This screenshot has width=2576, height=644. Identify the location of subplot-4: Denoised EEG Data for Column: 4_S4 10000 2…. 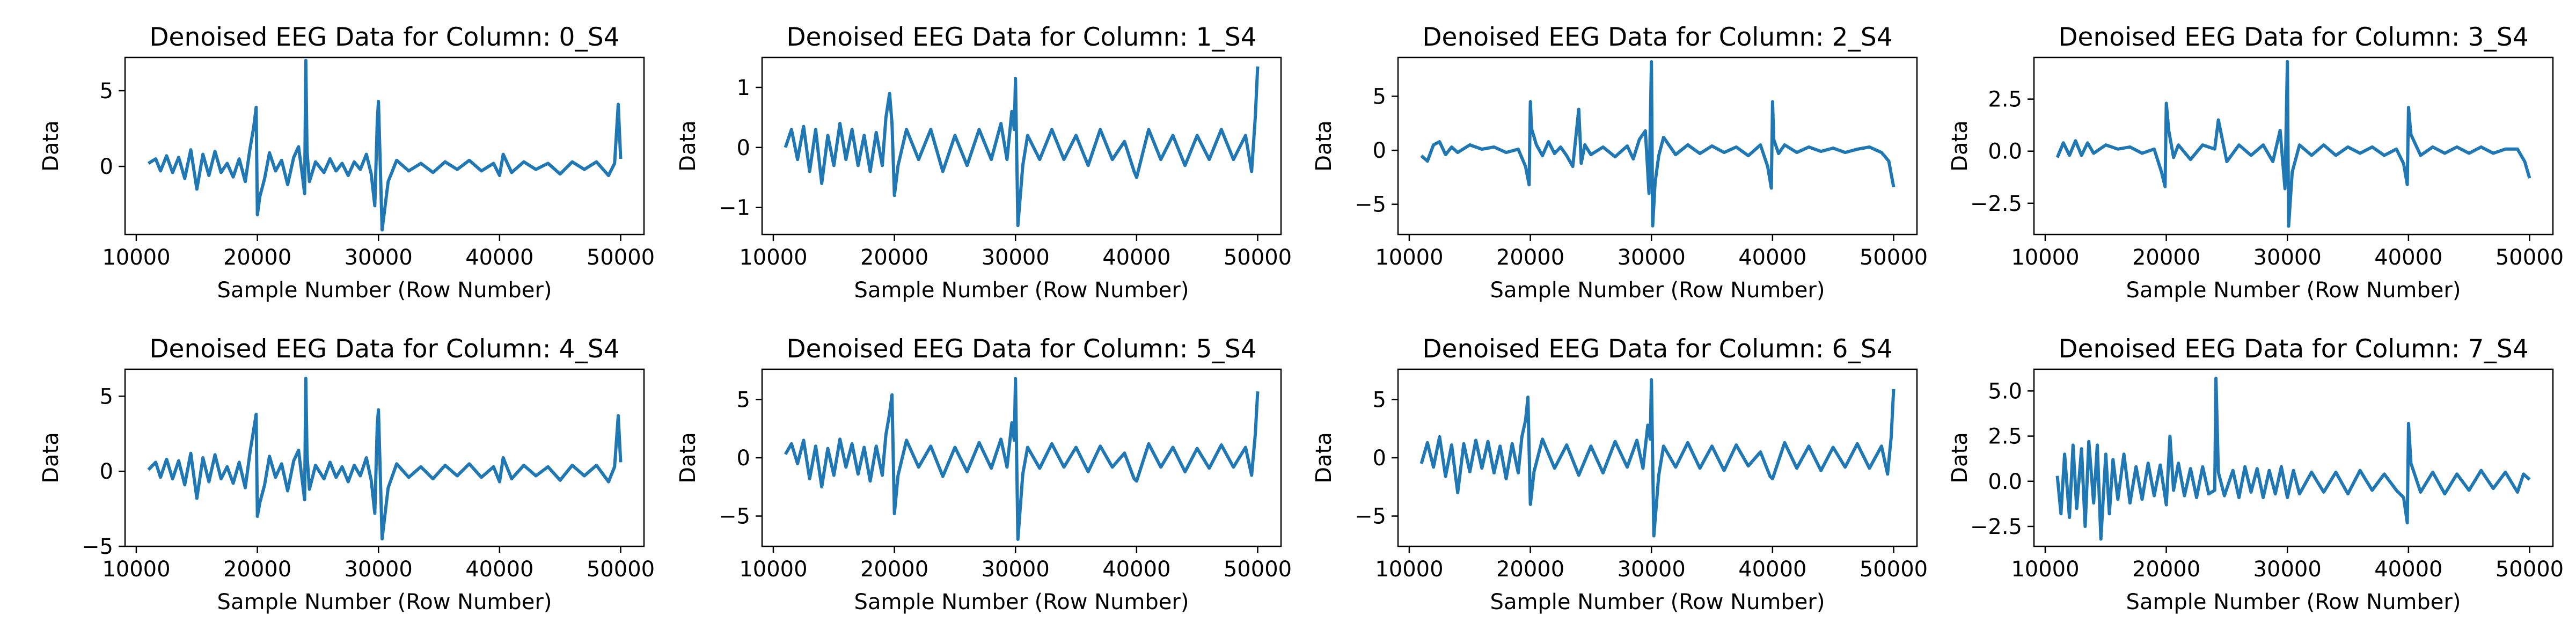
(347, 474).